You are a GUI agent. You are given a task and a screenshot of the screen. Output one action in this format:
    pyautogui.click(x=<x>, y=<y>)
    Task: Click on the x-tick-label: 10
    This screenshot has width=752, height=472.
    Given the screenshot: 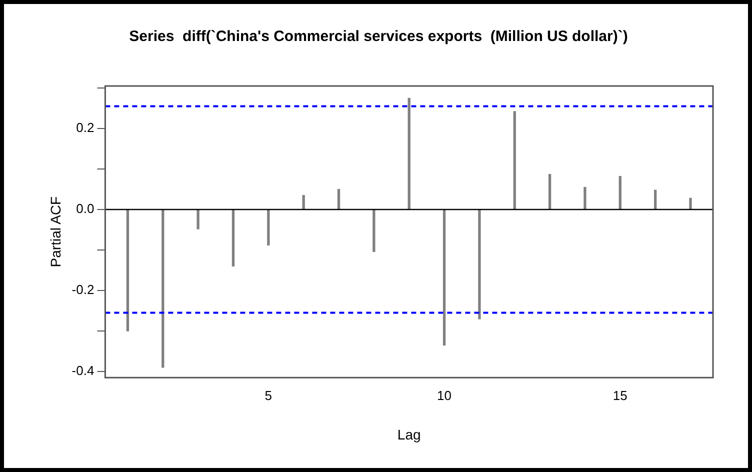 What is the action you would take?
    pyautogui.click(x=444, y=395)
    